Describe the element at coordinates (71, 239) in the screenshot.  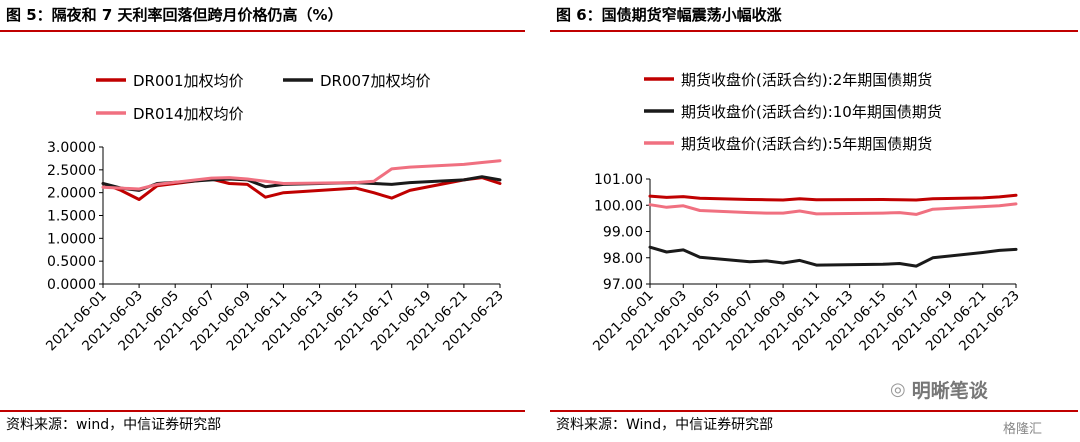
I see `y-tick-label: 1.0000` at that location.